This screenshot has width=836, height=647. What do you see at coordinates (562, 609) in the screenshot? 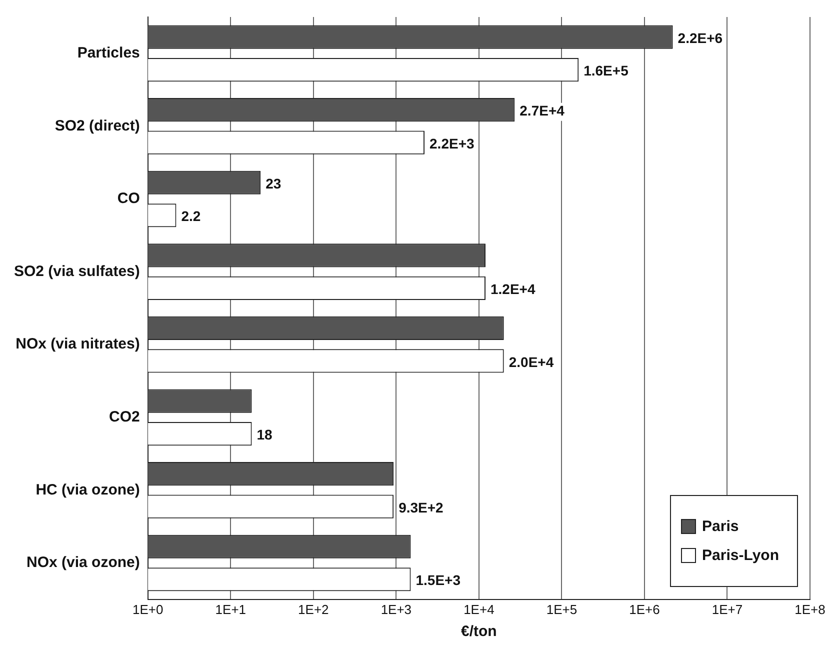
I see `x-tick-label: 1E+5` at bounding box center [562, 609].